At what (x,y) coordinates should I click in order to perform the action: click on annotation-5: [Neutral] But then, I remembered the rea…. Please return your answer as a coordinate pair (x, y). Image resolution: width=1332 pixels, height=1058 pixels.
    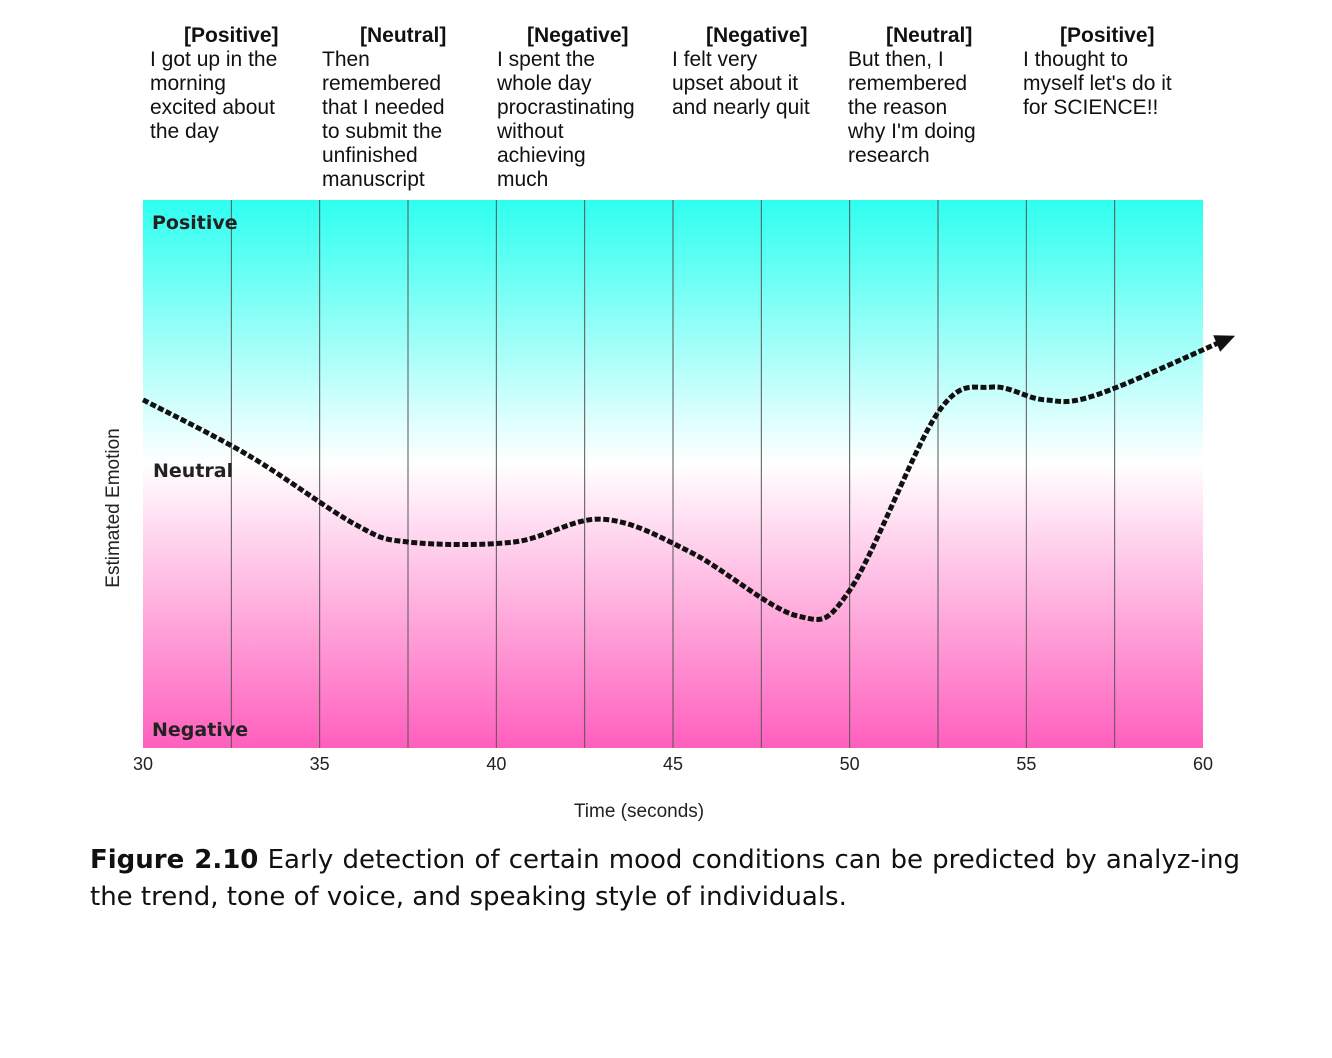
    Looking at the image, I should click on (933, 96).